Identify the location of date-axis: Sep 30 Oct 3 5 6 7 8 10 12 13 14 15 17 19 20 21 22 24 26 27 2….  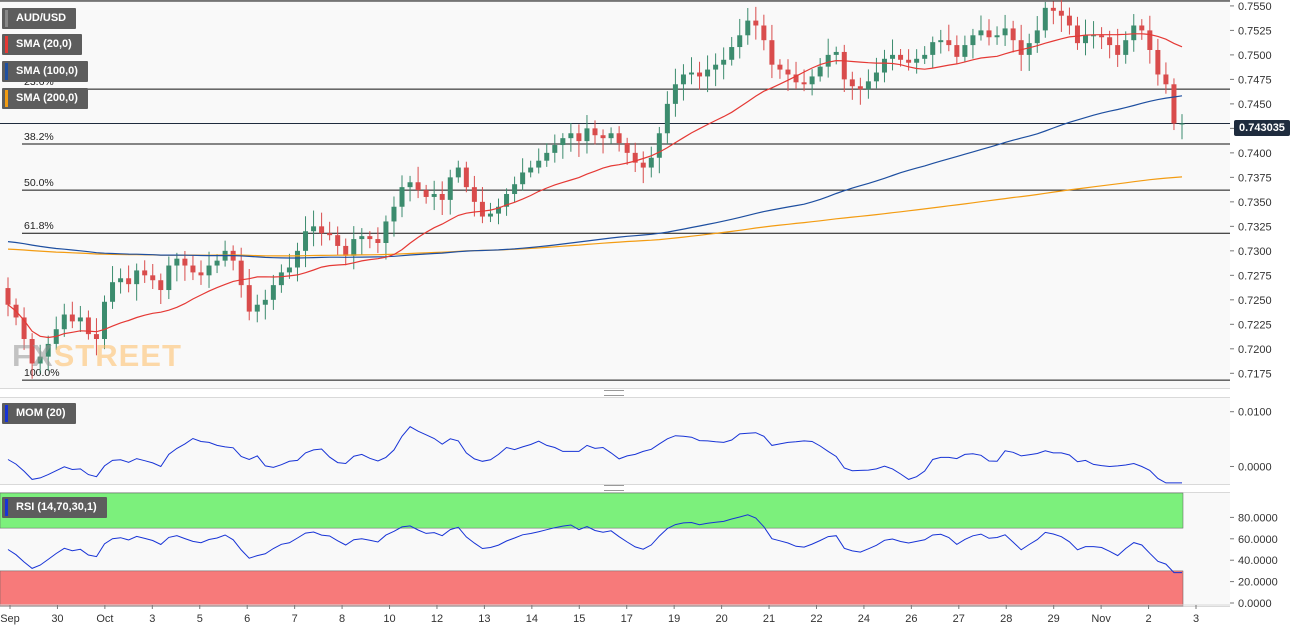
(615, 614).